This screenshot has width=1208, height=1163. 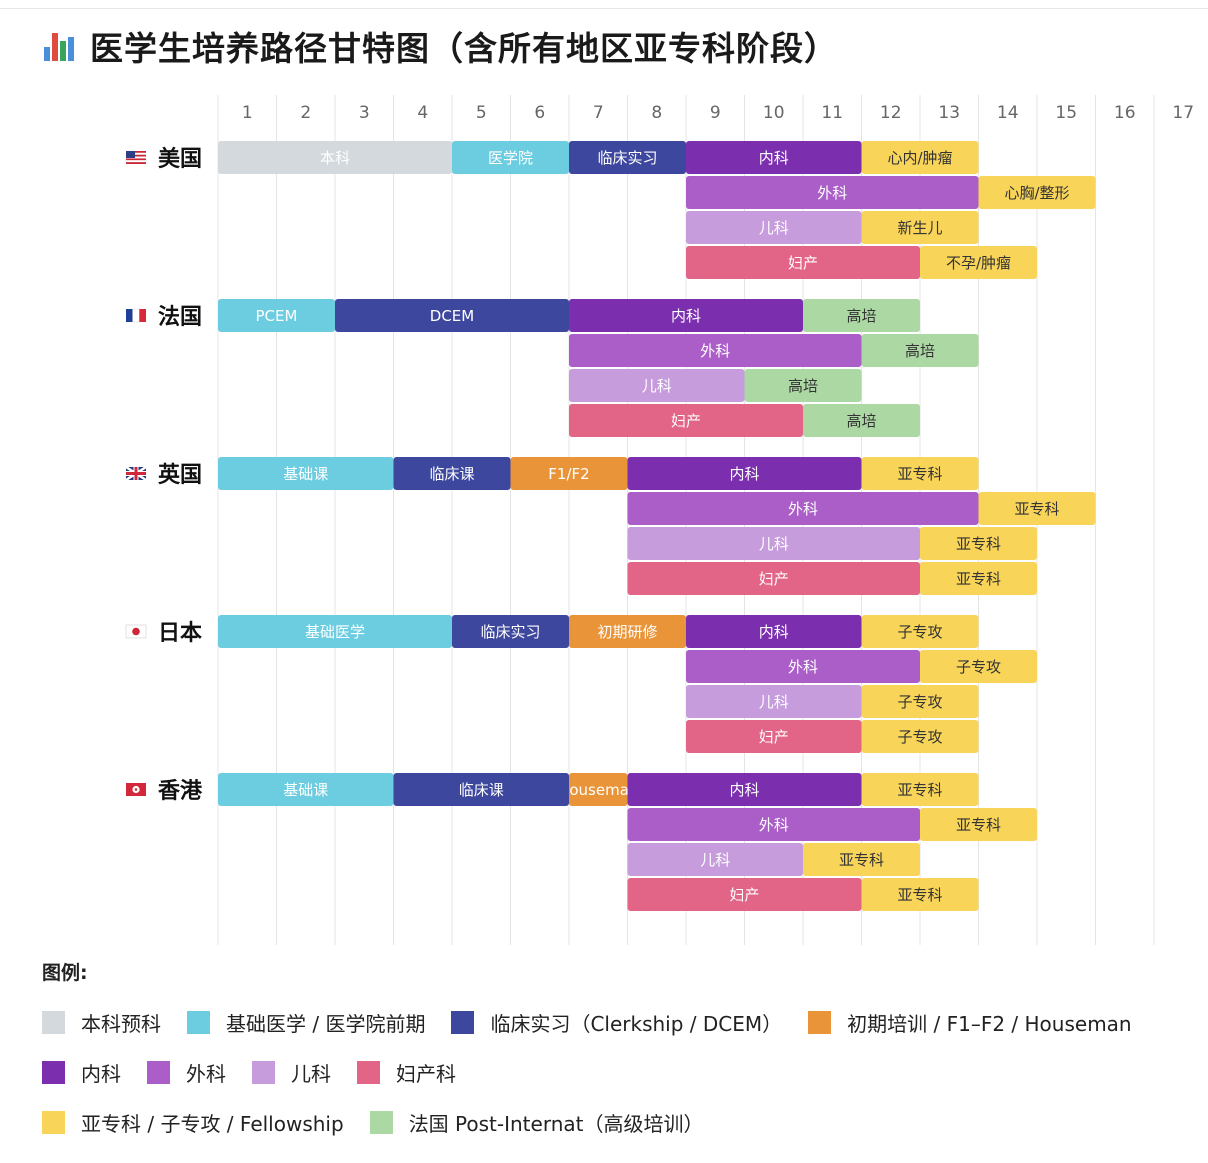 I want to click on legend-item-ped: 儿科, so click(x=291, y=1072).